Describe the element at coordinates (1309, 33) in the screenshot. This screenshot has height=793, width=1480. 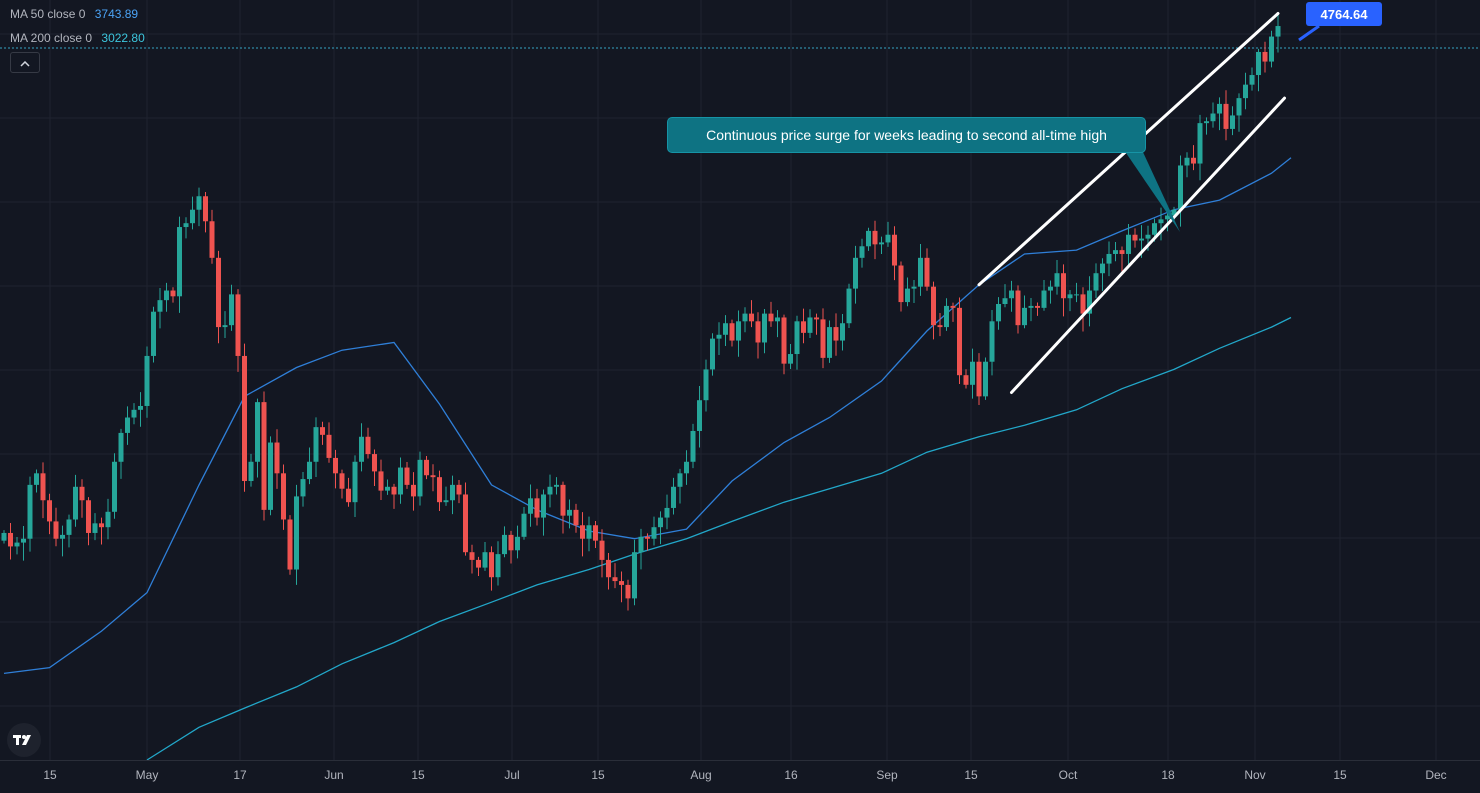
I see `price-label-pointer` at that location.